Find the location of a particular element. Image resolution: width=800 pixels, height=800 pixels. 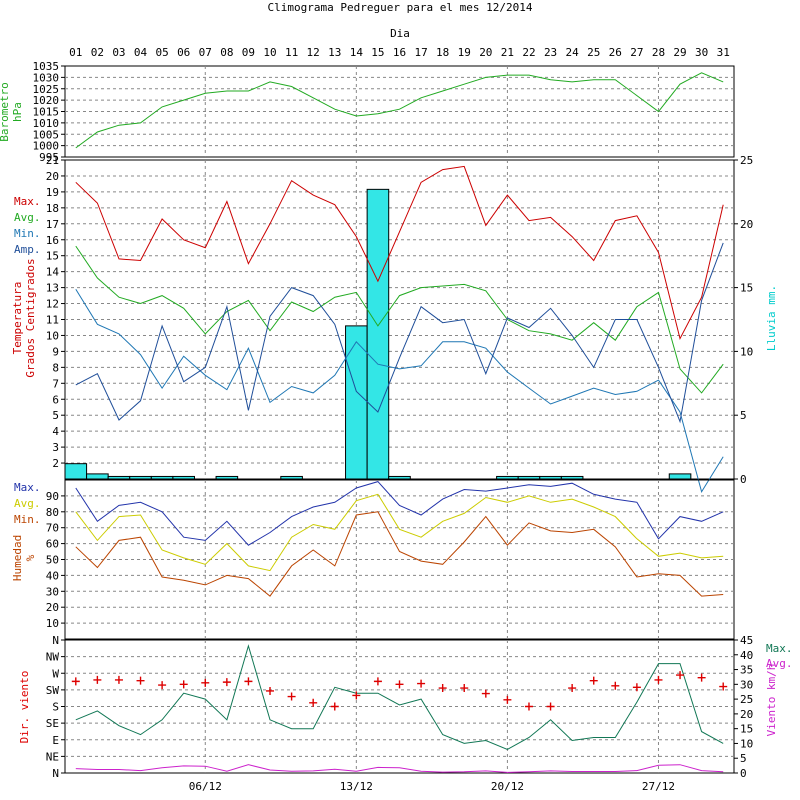

legend-min: Min. is located at coordinates (27, 233).